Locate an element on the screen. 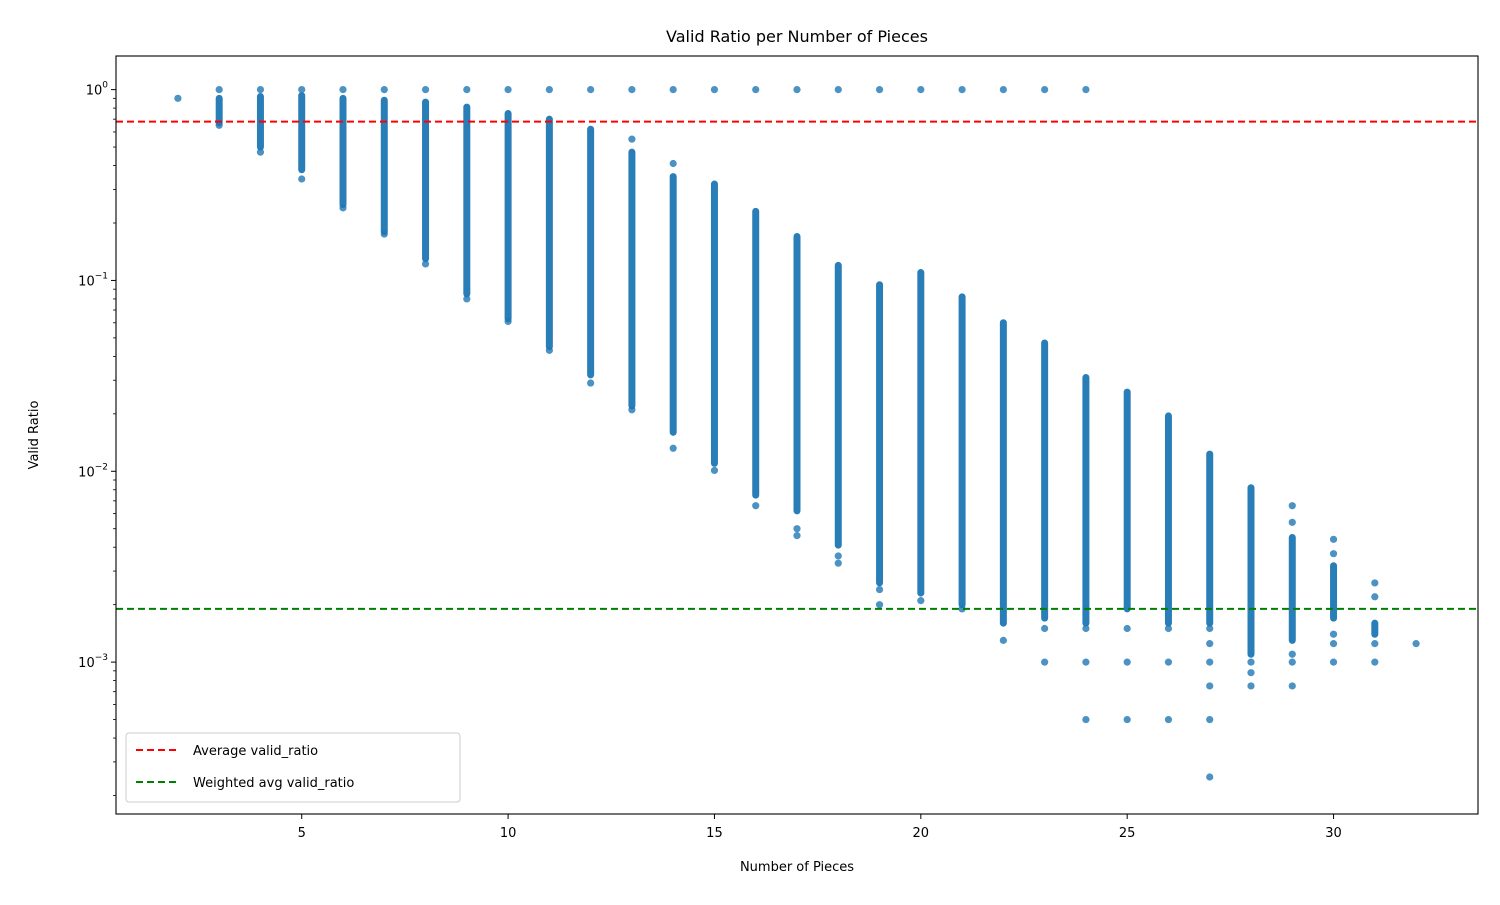  legend-box is located at coordinates (293, 767).